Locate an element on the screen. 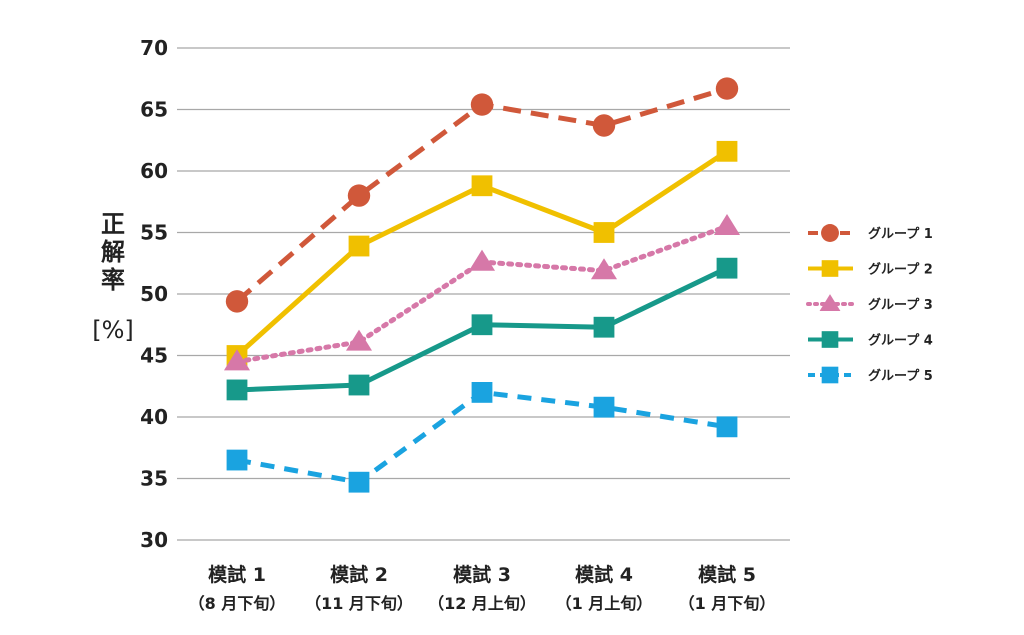  legend: グループ 1 グループ 2 グループ 3 グループ 4 グループ 5 is located at coordinates (869, 304).